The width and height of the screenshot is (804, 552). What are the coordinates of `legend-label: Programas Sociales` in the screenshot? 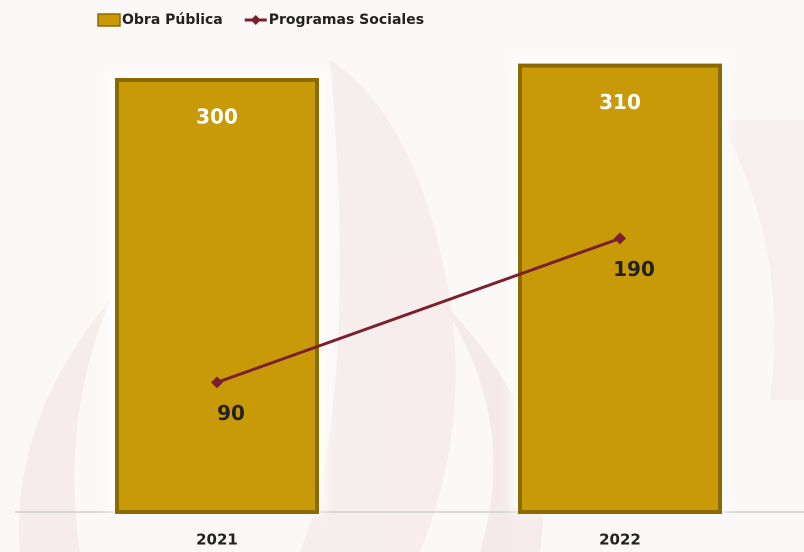 It's located at (346, 20).